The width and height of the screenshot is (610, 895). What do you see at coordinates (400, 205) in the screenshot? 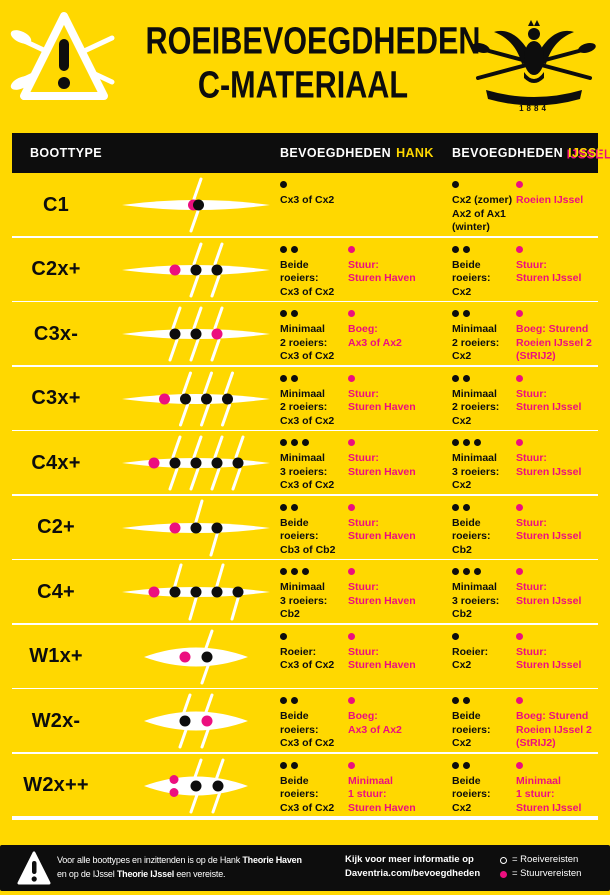
I see `hank-steering-requirements` at bounding box center [400, 205].